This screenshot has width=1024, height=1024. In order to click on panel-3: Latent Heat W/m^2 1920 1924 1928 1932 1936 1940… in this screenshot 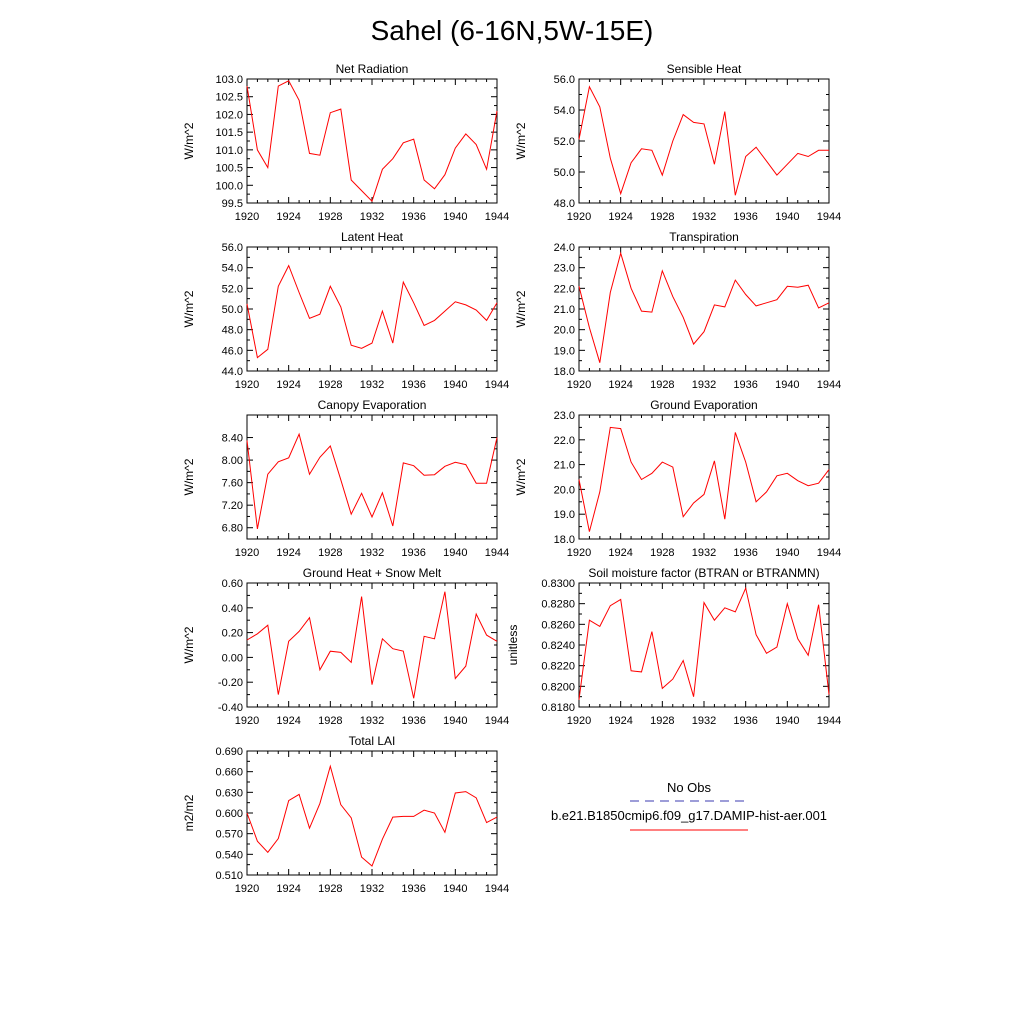, I will do `click(345, 310)`.